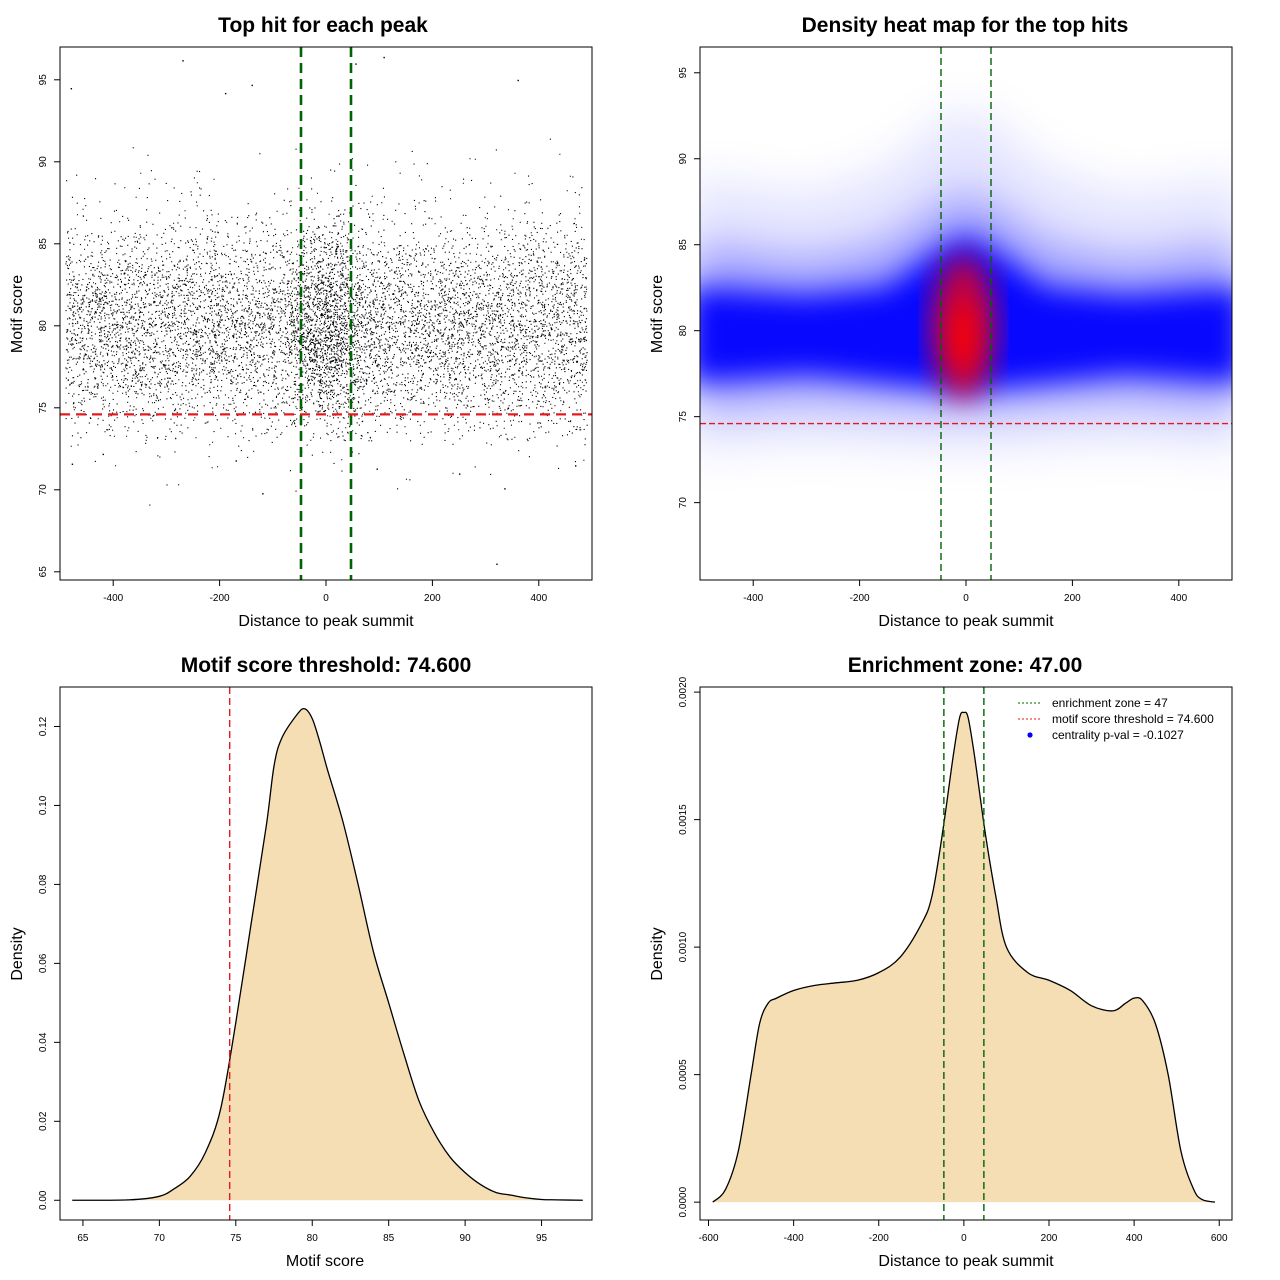 This screenshot has height=1280, width=1280. I want to click on scatter-y-label: Motif score, so click(17, 314).